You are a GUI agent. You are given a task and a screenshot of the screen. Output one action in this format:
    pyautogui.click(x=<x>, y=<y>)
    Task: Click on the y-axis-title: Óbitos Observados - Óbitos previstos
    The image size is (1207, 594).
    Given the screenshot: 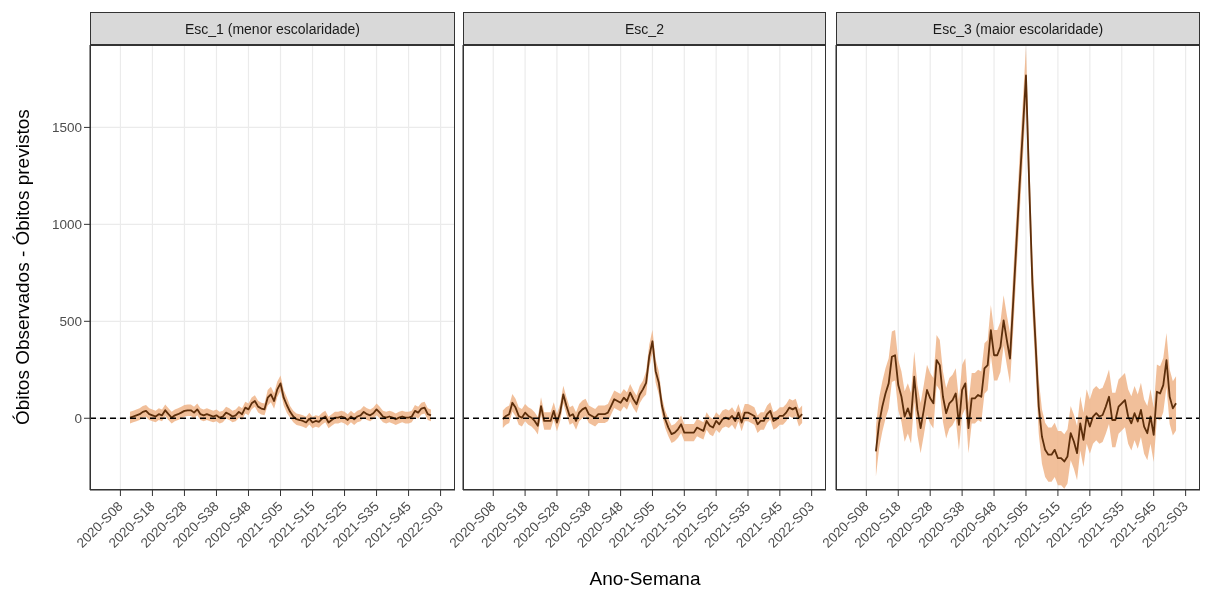 What is the action you would take?
    pyautogui.click(x=22, y=268)
    